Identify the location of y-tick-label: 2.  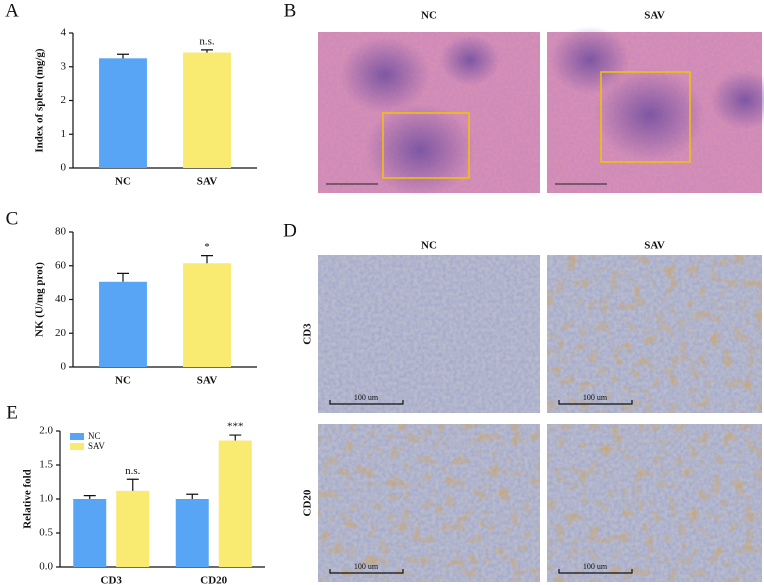
(64, 100).